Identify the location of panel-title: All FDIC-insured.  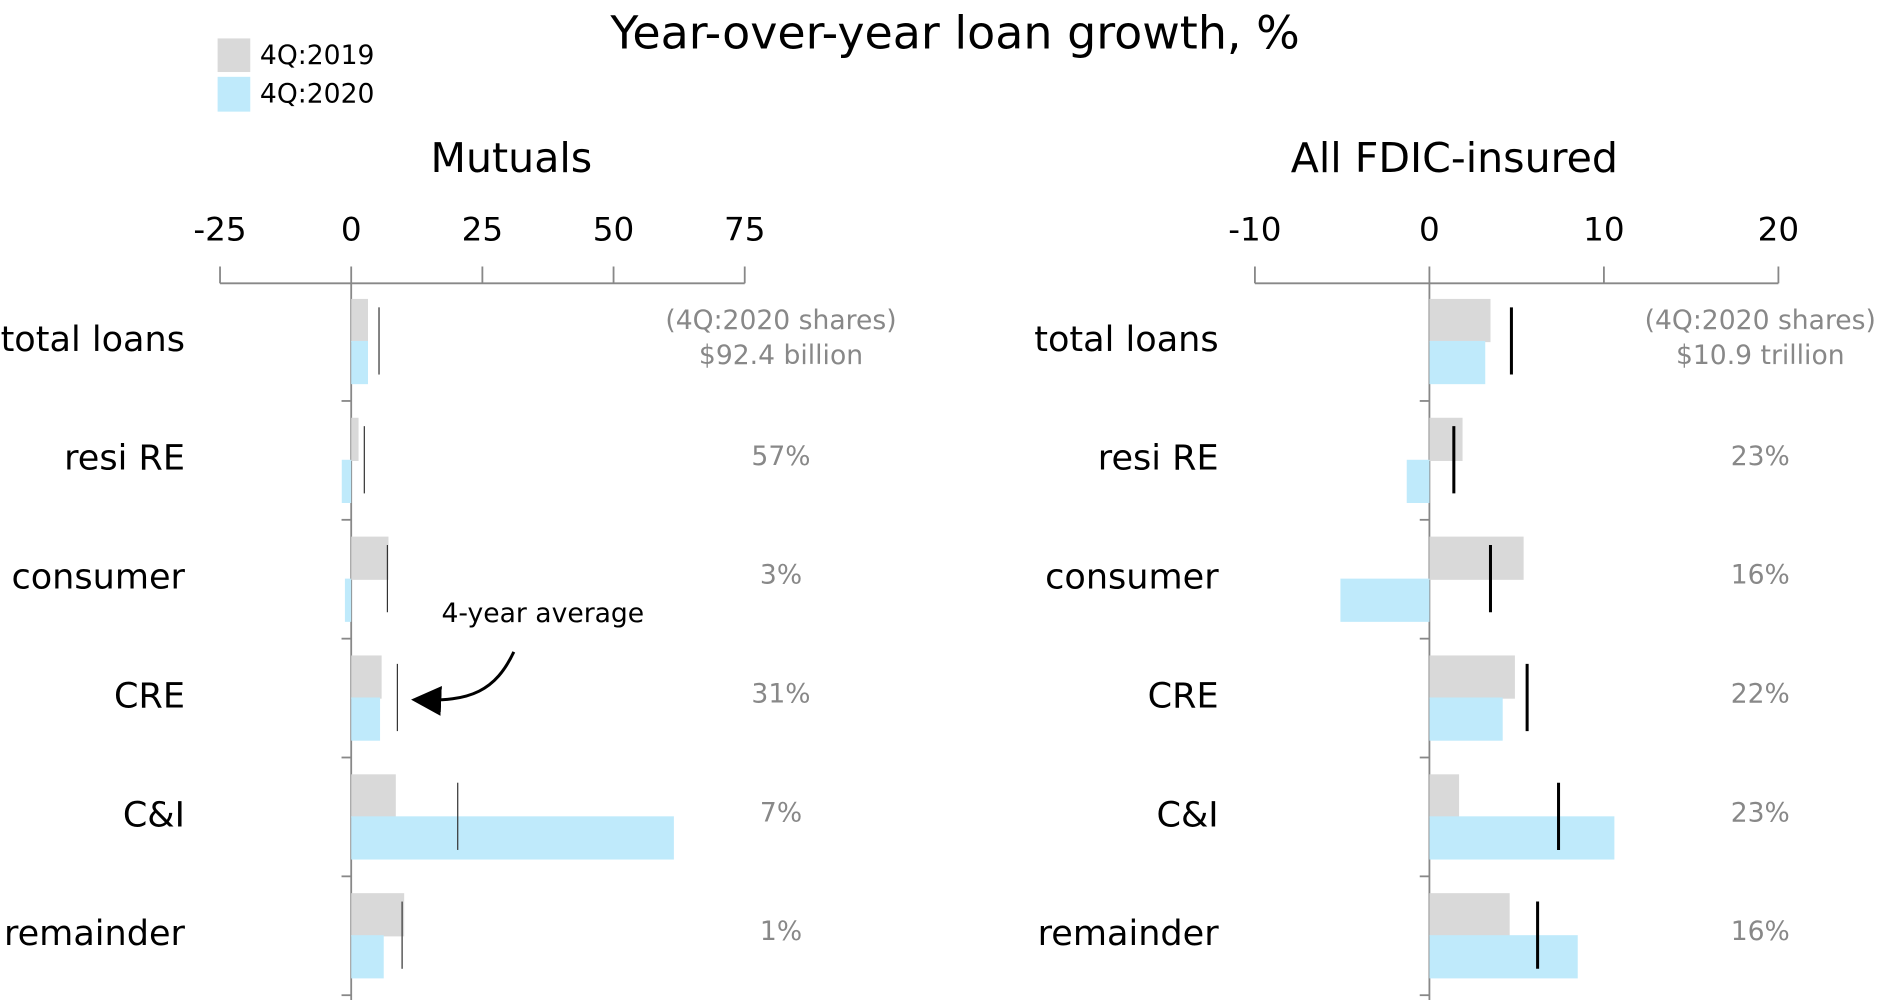
(1454, 158).